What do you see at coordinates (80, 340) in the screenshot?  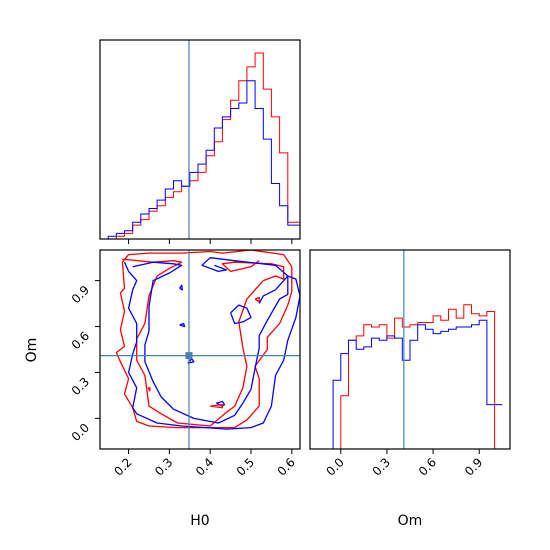 I see `y-tick-label-0.6: 0.6` at bounding box center [80, 340].